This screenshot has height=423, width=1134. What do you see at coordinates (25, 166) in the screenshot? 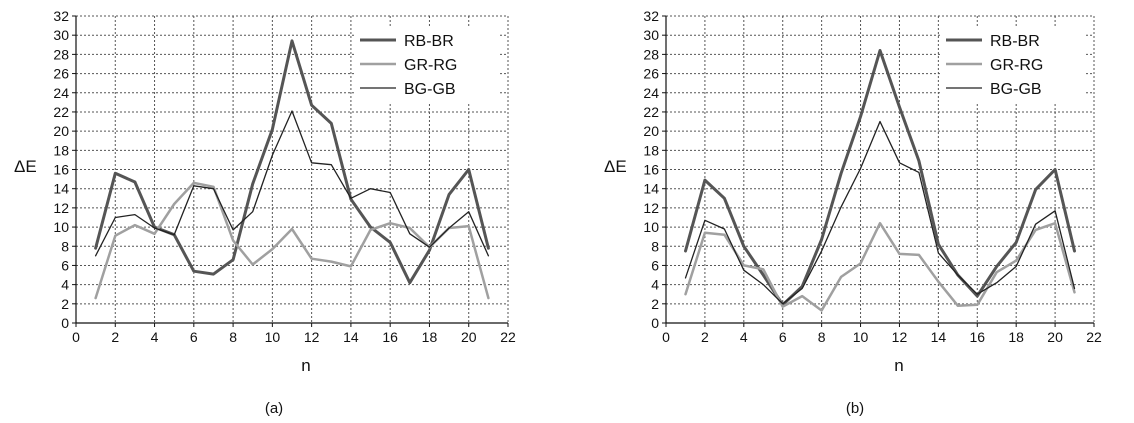
I see `y-axis-label-a: ΔE` at bounding box center [25, 166].